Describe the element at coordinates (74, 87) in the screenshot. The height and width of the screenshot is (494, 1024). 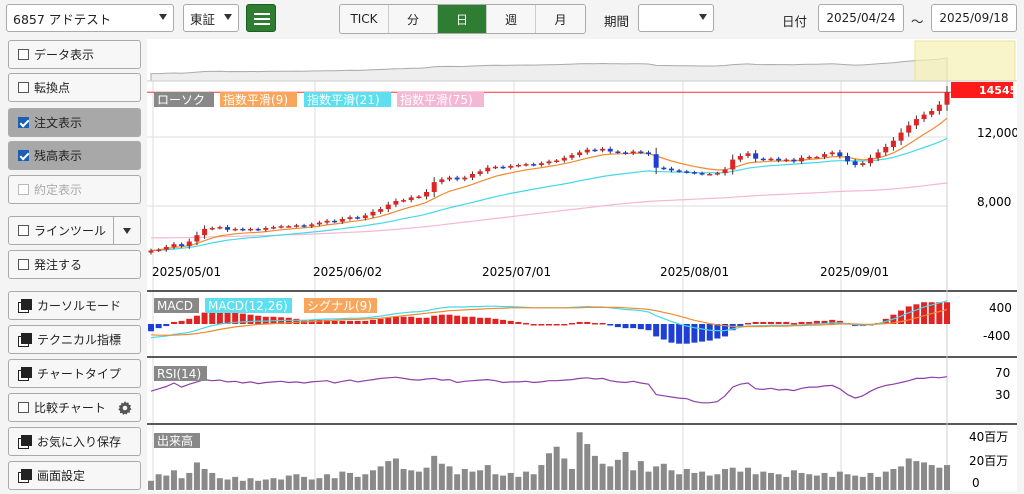
I see `turning-point-toggle: 転換点` at that location.